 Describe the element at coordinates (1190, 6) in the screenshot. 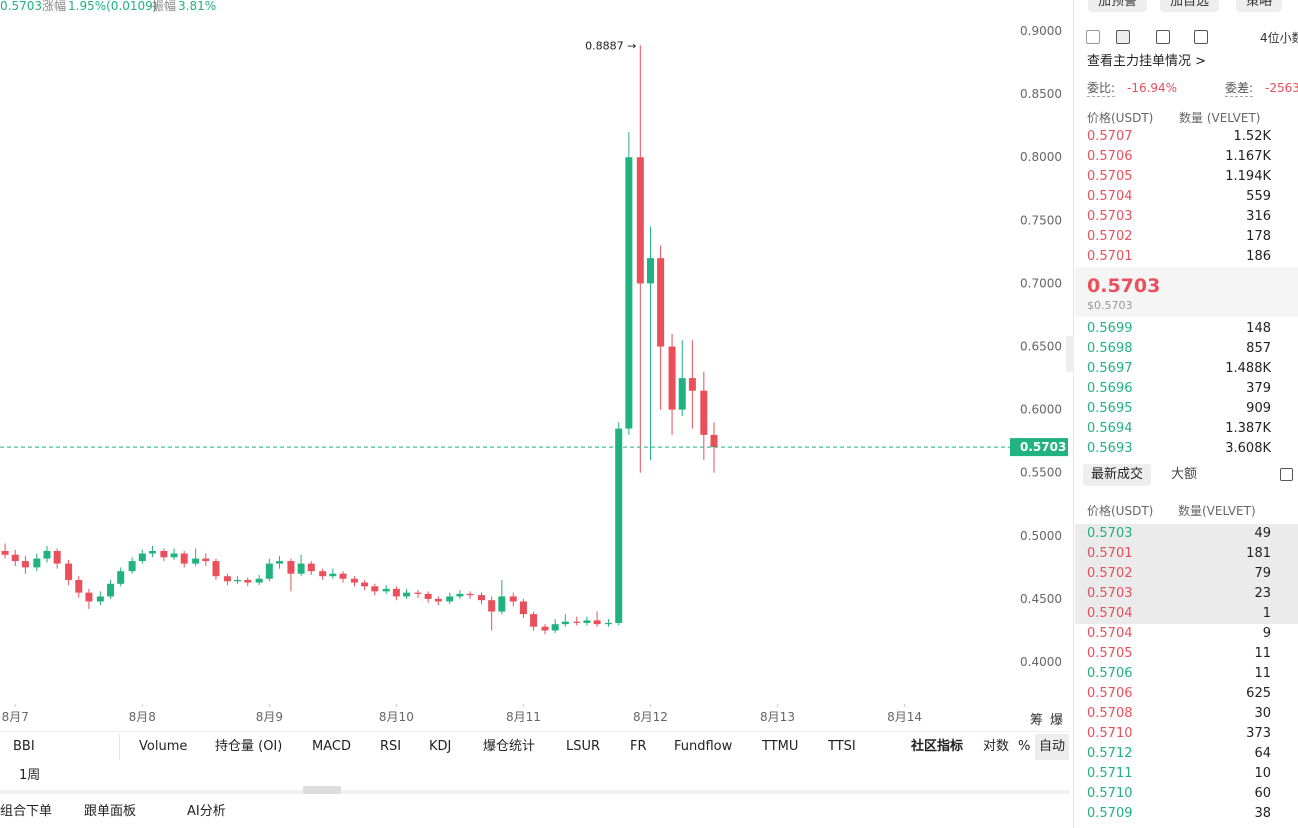

I see `button: 加自选` at that location.